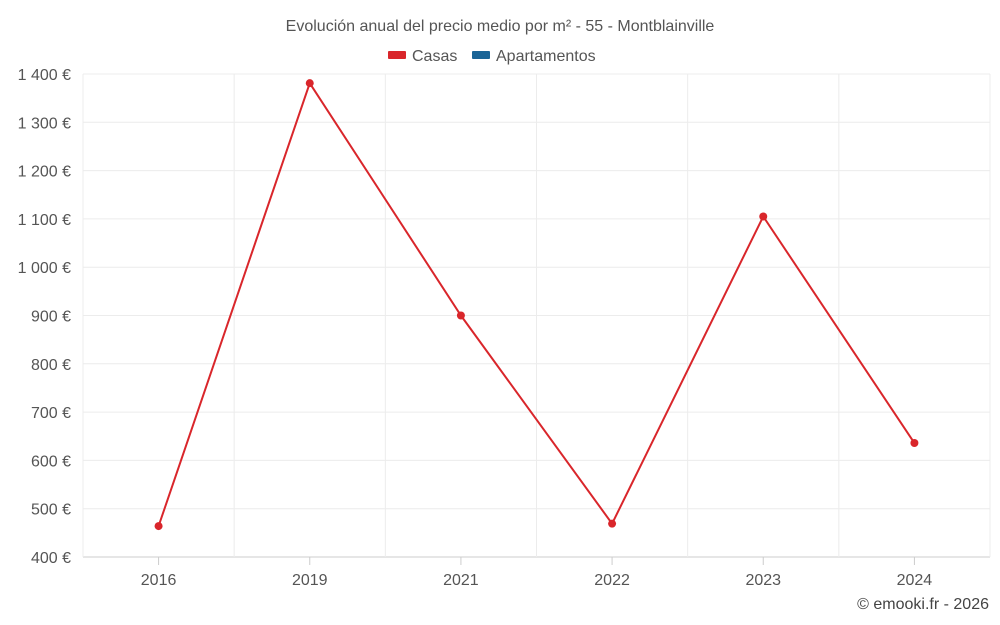  I want to click on y-tick-label: 600 €, so click(51, 461).